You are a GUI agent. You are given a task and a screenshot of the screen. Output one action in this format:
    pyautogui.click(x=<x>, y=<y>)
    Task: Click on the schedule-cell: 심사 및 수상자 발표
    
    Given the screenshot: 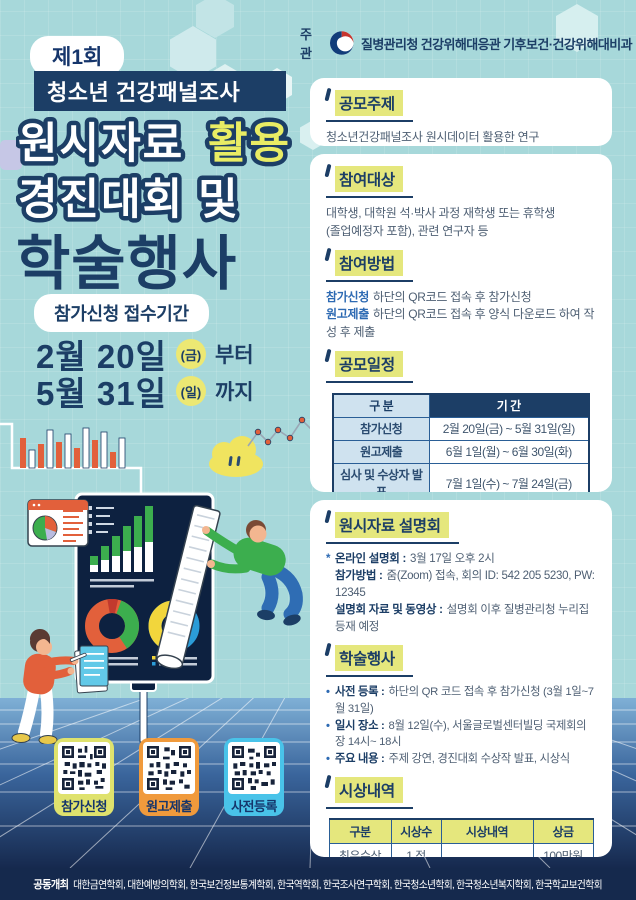 What is the action you would take?
    pyautogui.click(x=381, y=477)
    